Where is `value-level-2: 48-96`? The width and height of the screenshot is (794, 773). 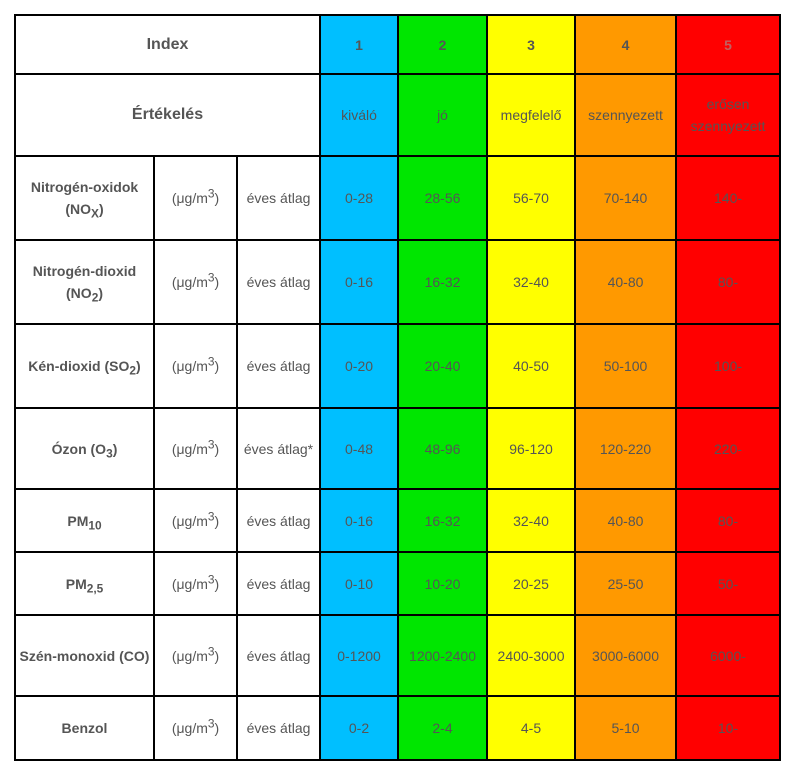
value-level-2: 48-96 is located at coordinates (443, 448).